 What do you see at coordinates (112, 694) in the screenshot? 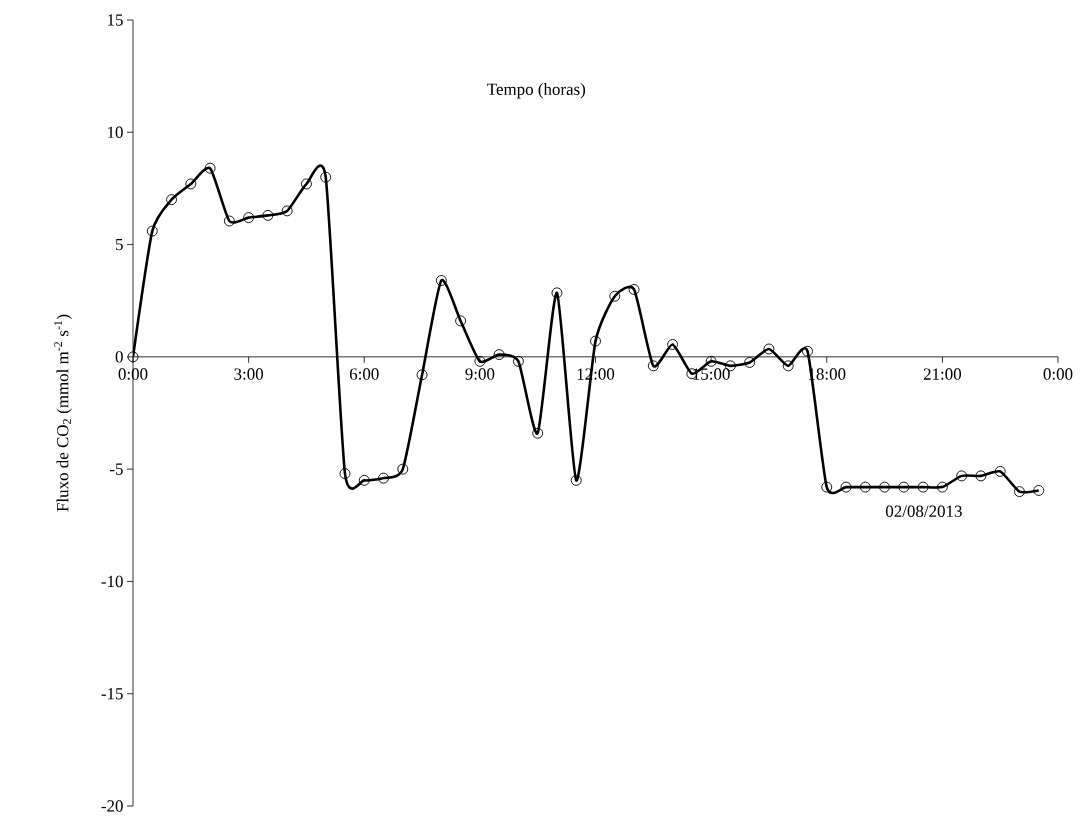
I see `y-tick-label: -15` at bounding box center [112, 694].